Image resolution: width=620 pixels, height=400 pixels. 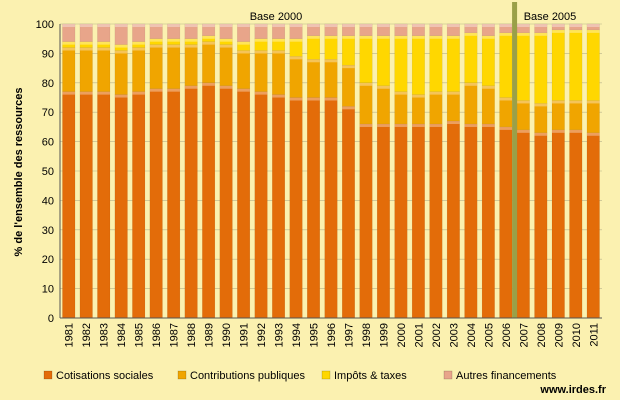 What do you see at coordinates (121, 34) in the screenshot?
I see `bar-segment-autres-financements-1984` at bounding box center [121, 34].